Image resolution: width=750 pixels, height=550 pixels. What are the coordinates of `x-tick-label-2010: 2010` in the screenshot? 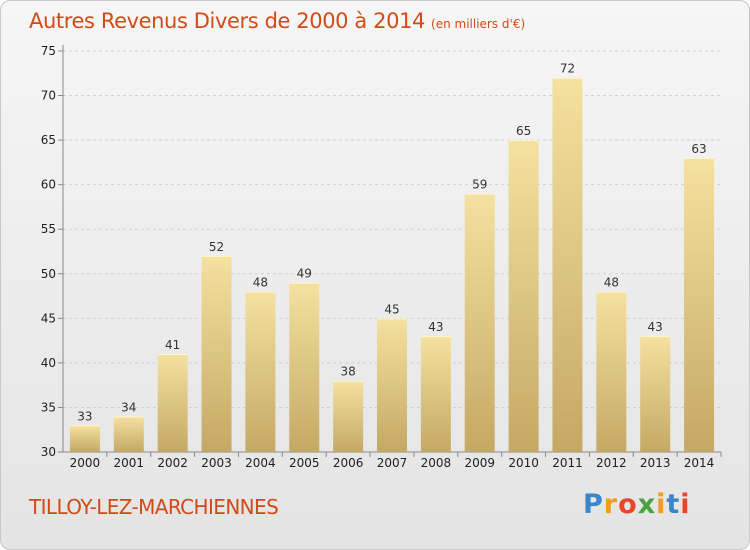 It's located at (523, 463).